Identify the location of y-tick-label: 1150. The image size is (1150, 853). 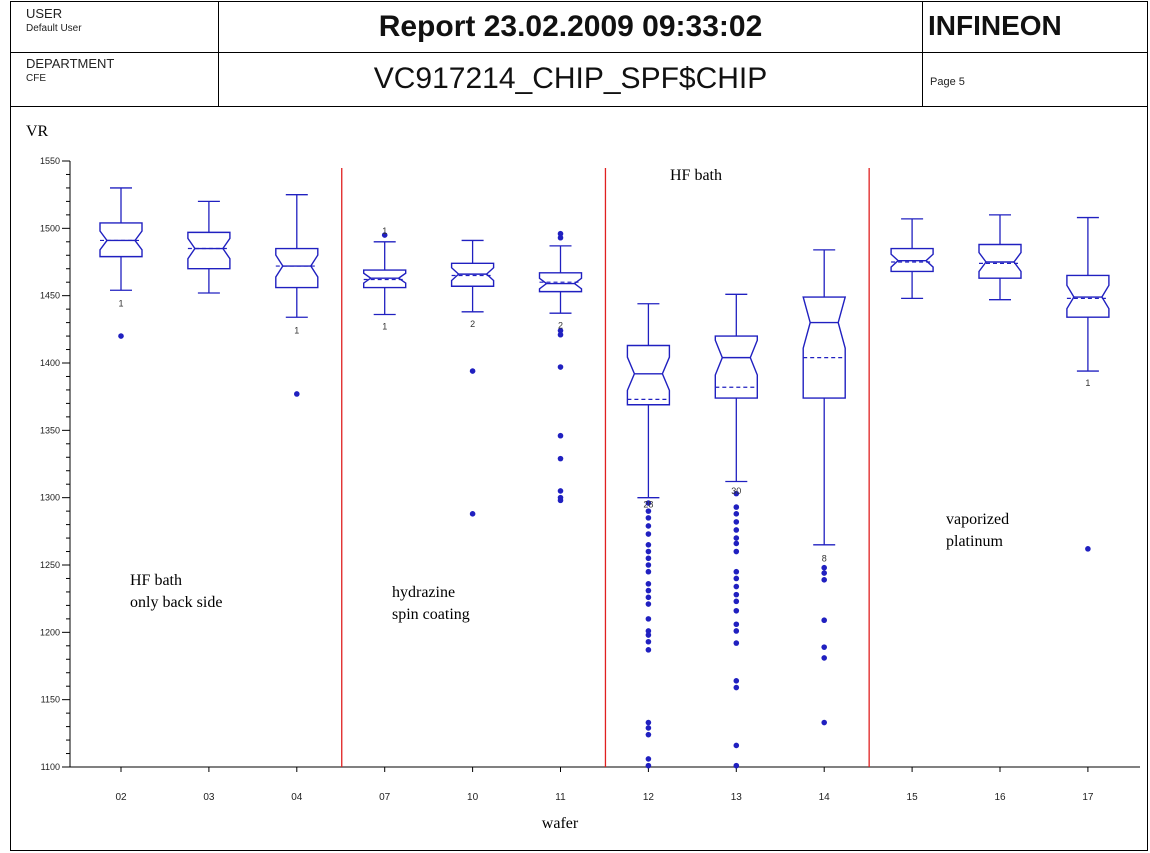
(50, 700).